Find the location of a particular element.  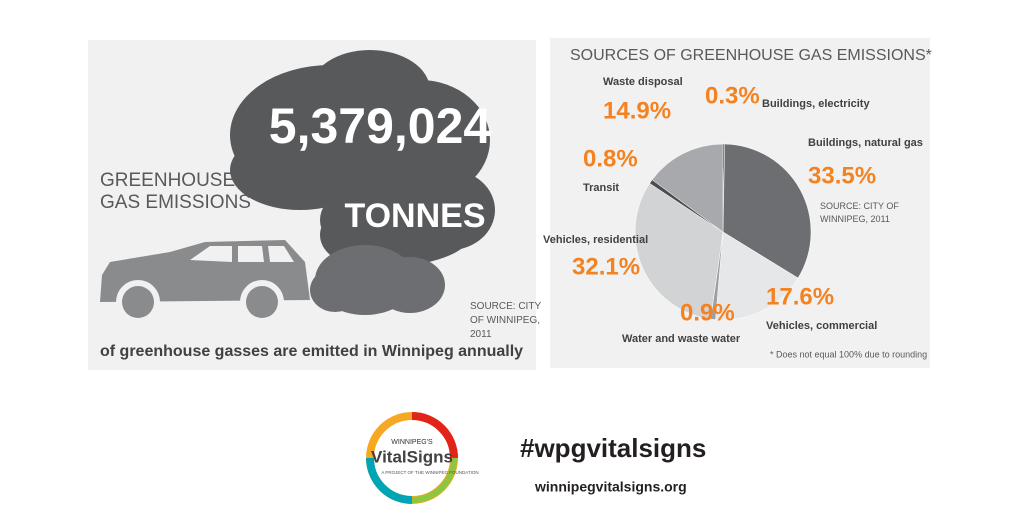

slice-value: 0.9% is located at coordinates (707, 312).